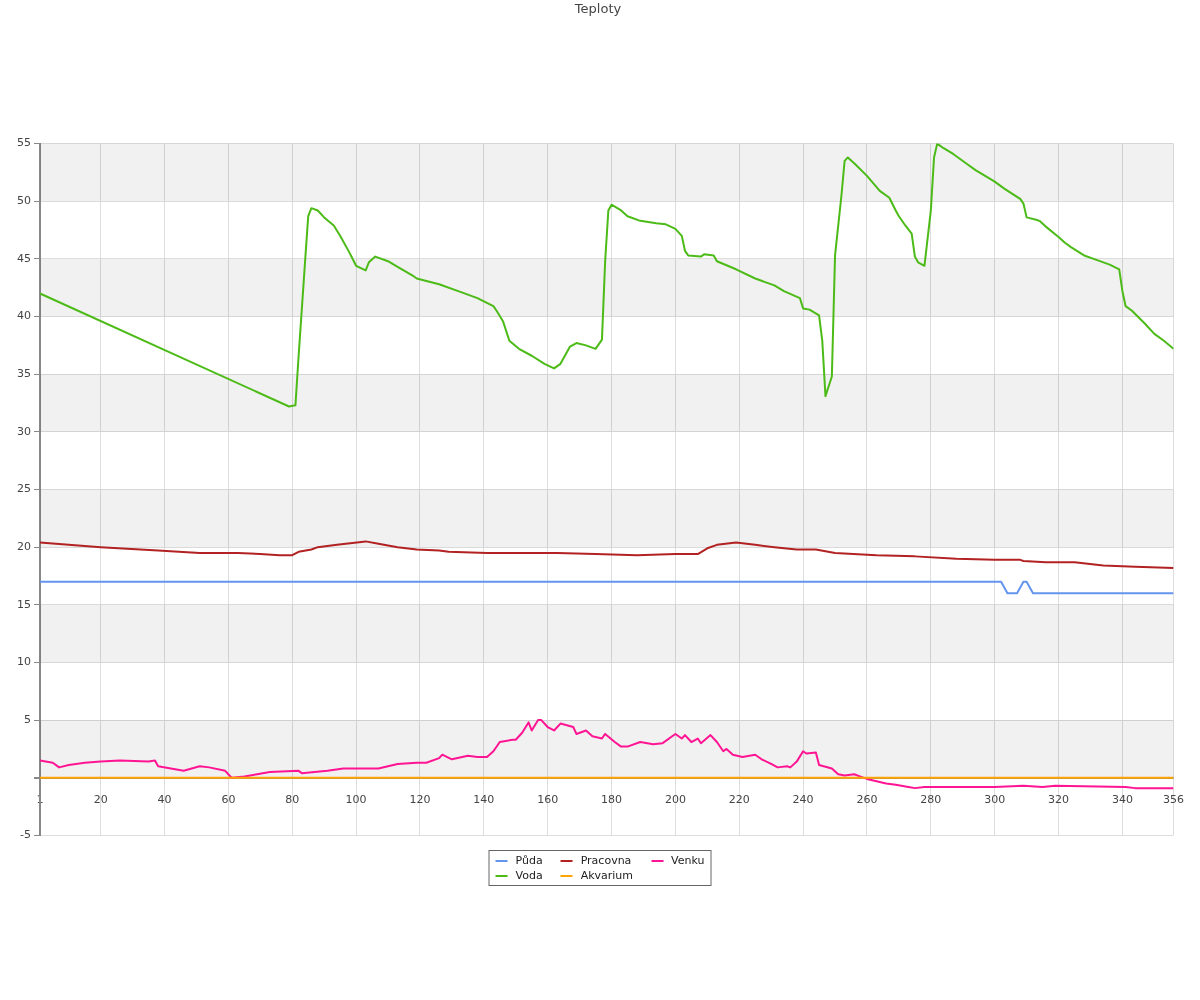 The height and width of the screenshot is (1000, 1200). Describe the element at coordinates (1059, 800) in the screenshot. I see `x-tick-label: 320` at that location.